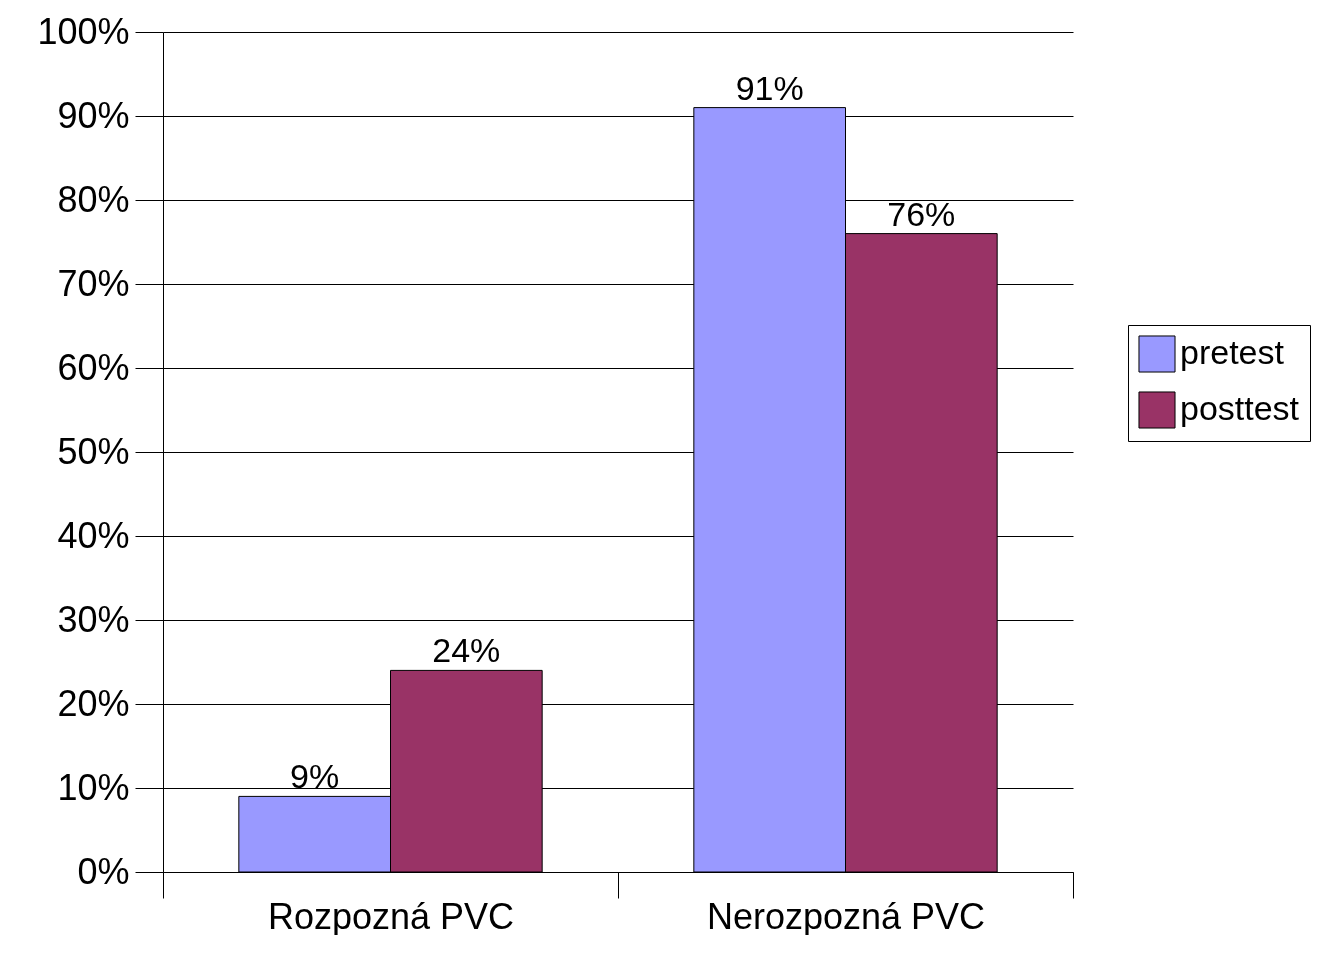 This screenshot has height=964, width=1321. I want to click on y-tick-label: 10%, so click(93, 787).